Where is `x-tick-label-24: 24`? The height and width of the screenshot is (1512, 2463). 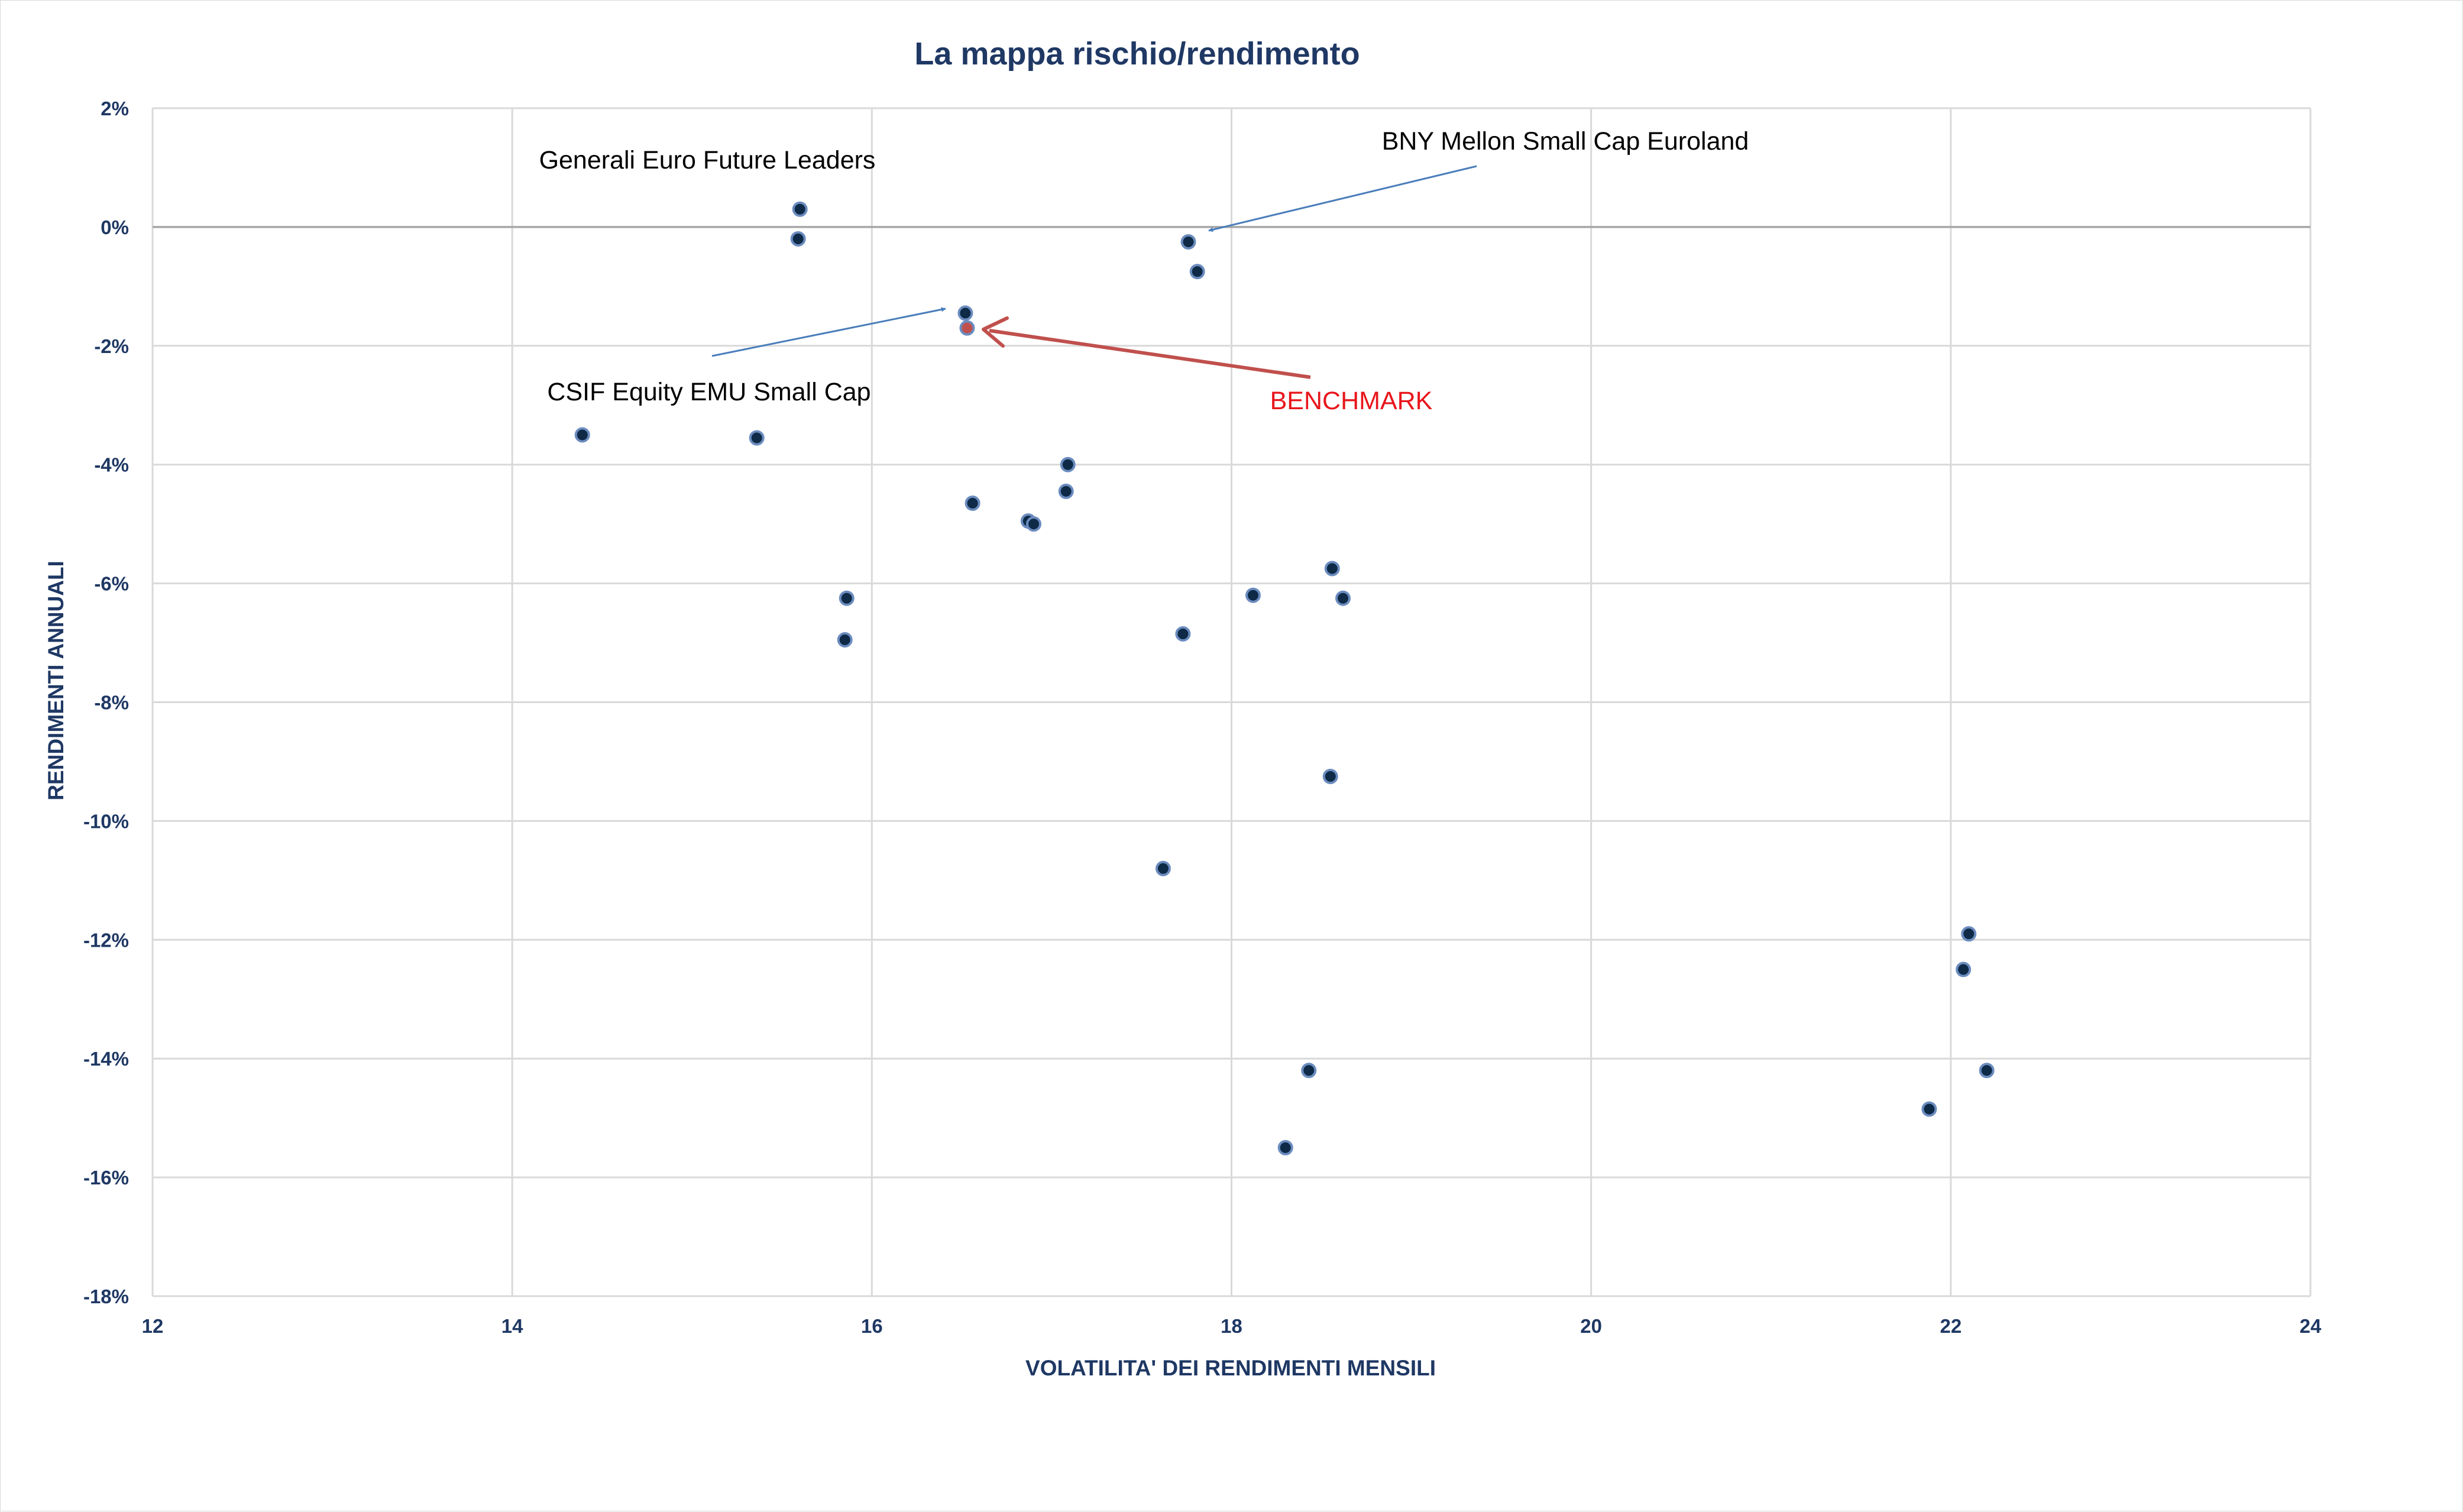 x-tick-label-24: 24 is located at coordinates (2311, 1326).